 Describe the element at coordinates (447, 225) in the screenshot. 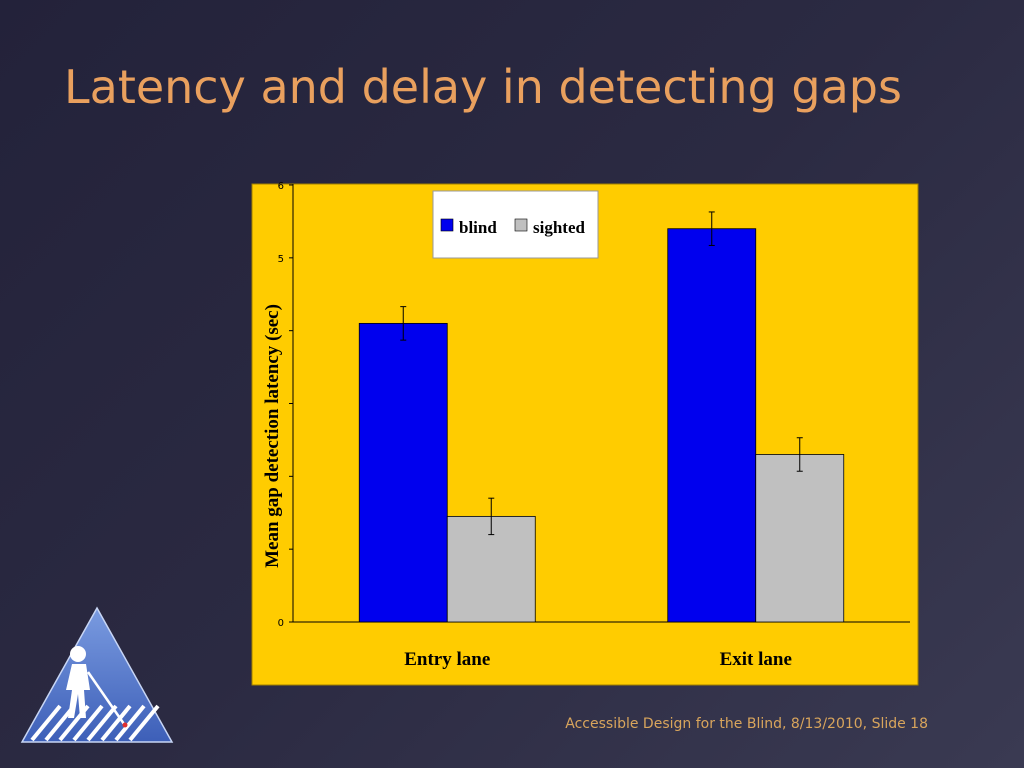

I see `legend-swatch-blind` at that location.